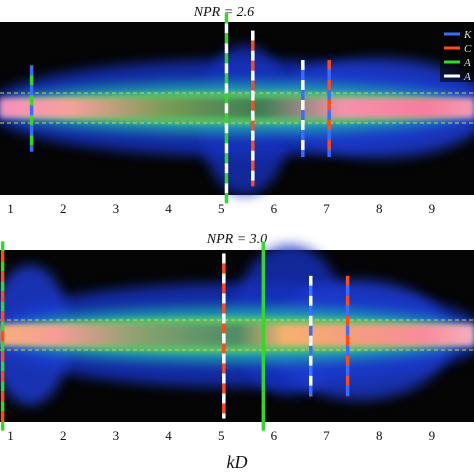 The width and height of the screenshot is (474, 474). I want to click on legend-label-4: A, so click(467, 77).